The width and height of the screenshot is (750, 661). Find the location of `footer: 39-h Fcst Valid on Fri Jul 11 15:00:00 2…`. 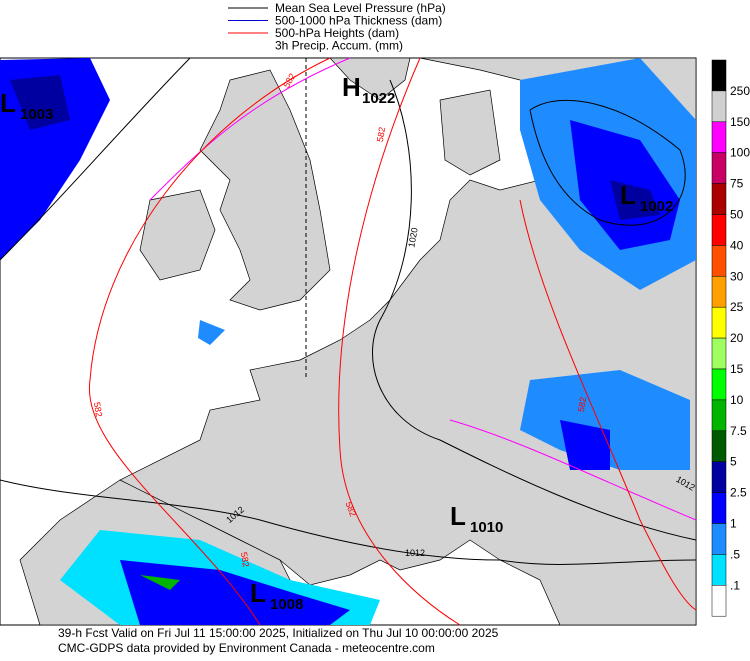

footer: 39-h Fcst Valid on Fri Jul 11 15:00:00 2… is located at coordinates (278, 640).